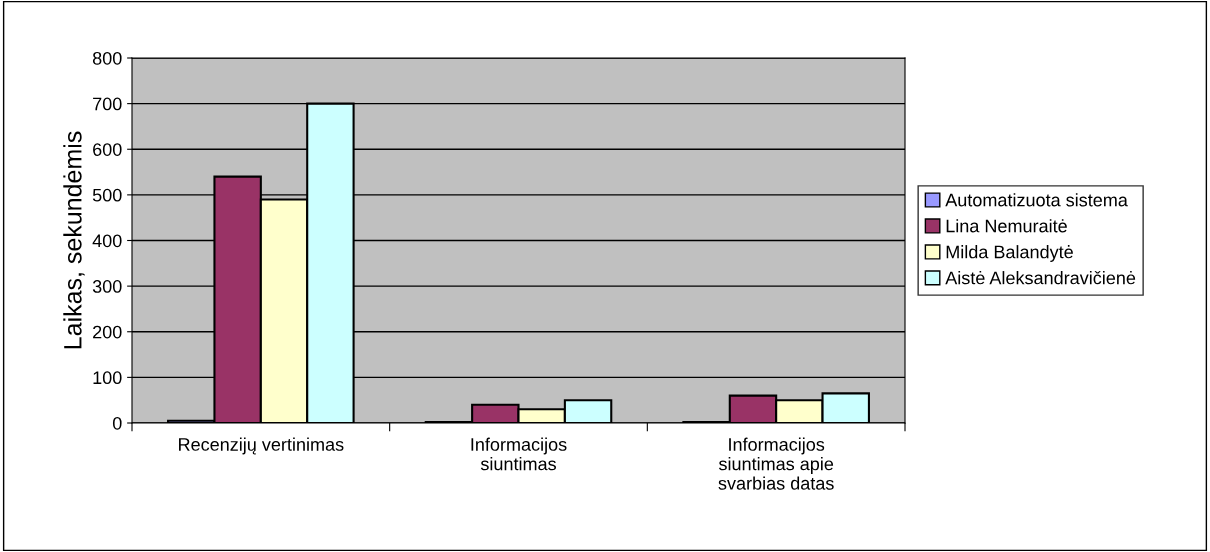  I want to click on y-tick-label: 600, so click(107, 149).